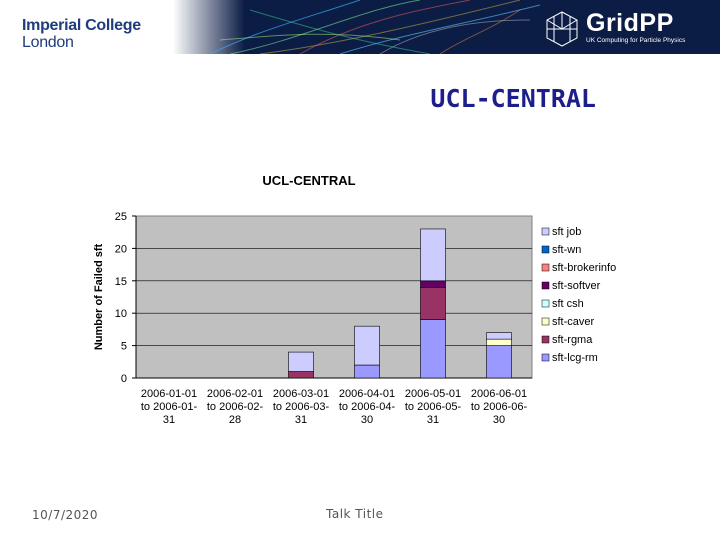 This screenshot has height=540, width=720. What do you see at coordinates (124, 347) in the screenshot?
I see `y-tick-label: 5` at bounding box center [124, 347].